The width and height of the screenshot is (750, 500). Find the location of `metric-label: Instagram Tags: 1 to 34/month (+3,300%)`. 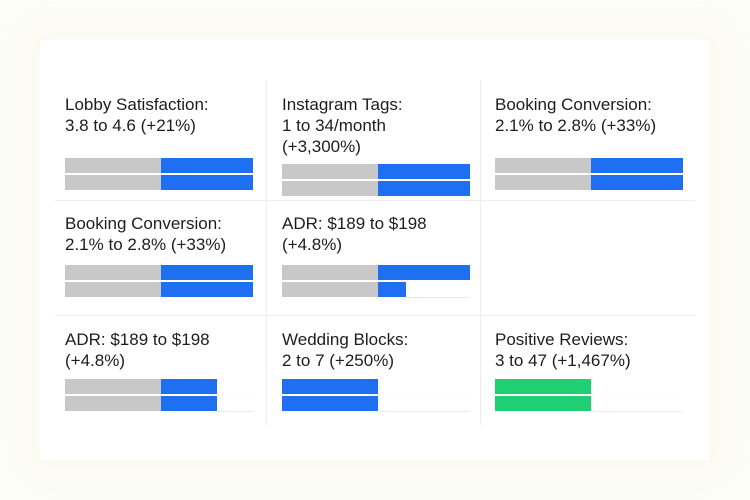

metric-label: Instagram Tags: 1 to 34/month (+3,300%) is located at coordinates (342, 125).